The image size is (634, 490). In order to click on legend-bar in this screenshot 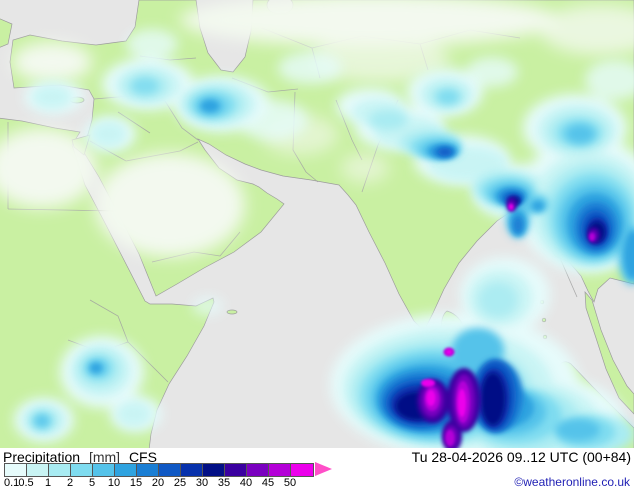, I will do `click(159, 470)`.